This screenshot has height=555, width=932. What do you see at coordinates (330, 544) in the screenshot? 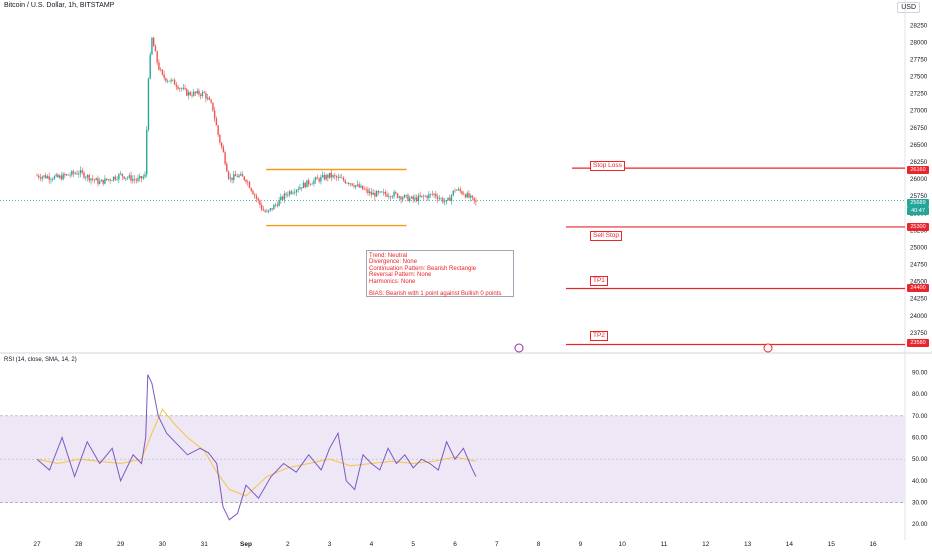
I see `time-axis-tick-label: 3` at bounding box center [330, 544].